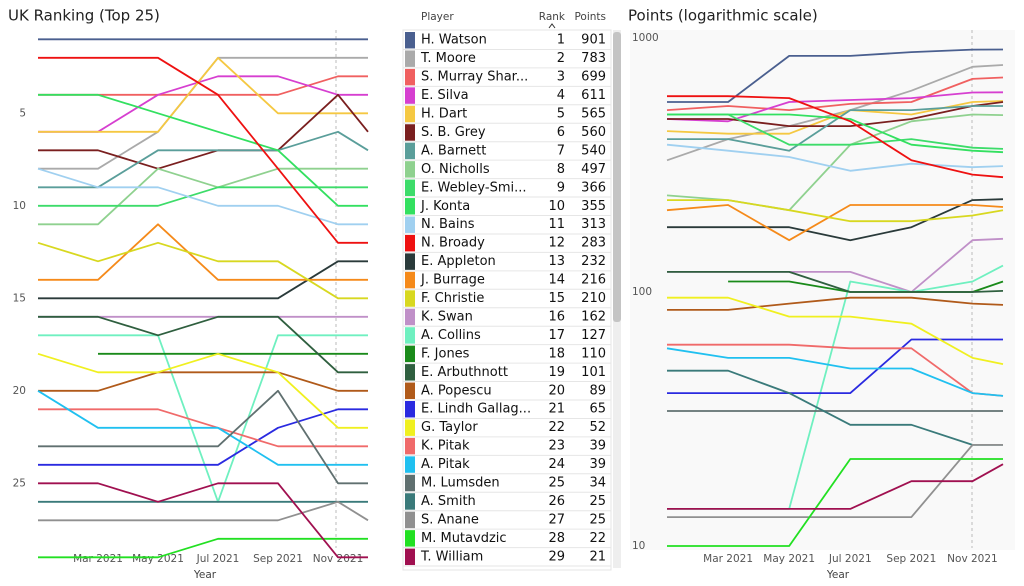  Describe the element at coordinates (593, 335) in the screenshot. I see `points-cell: 127` at that location.